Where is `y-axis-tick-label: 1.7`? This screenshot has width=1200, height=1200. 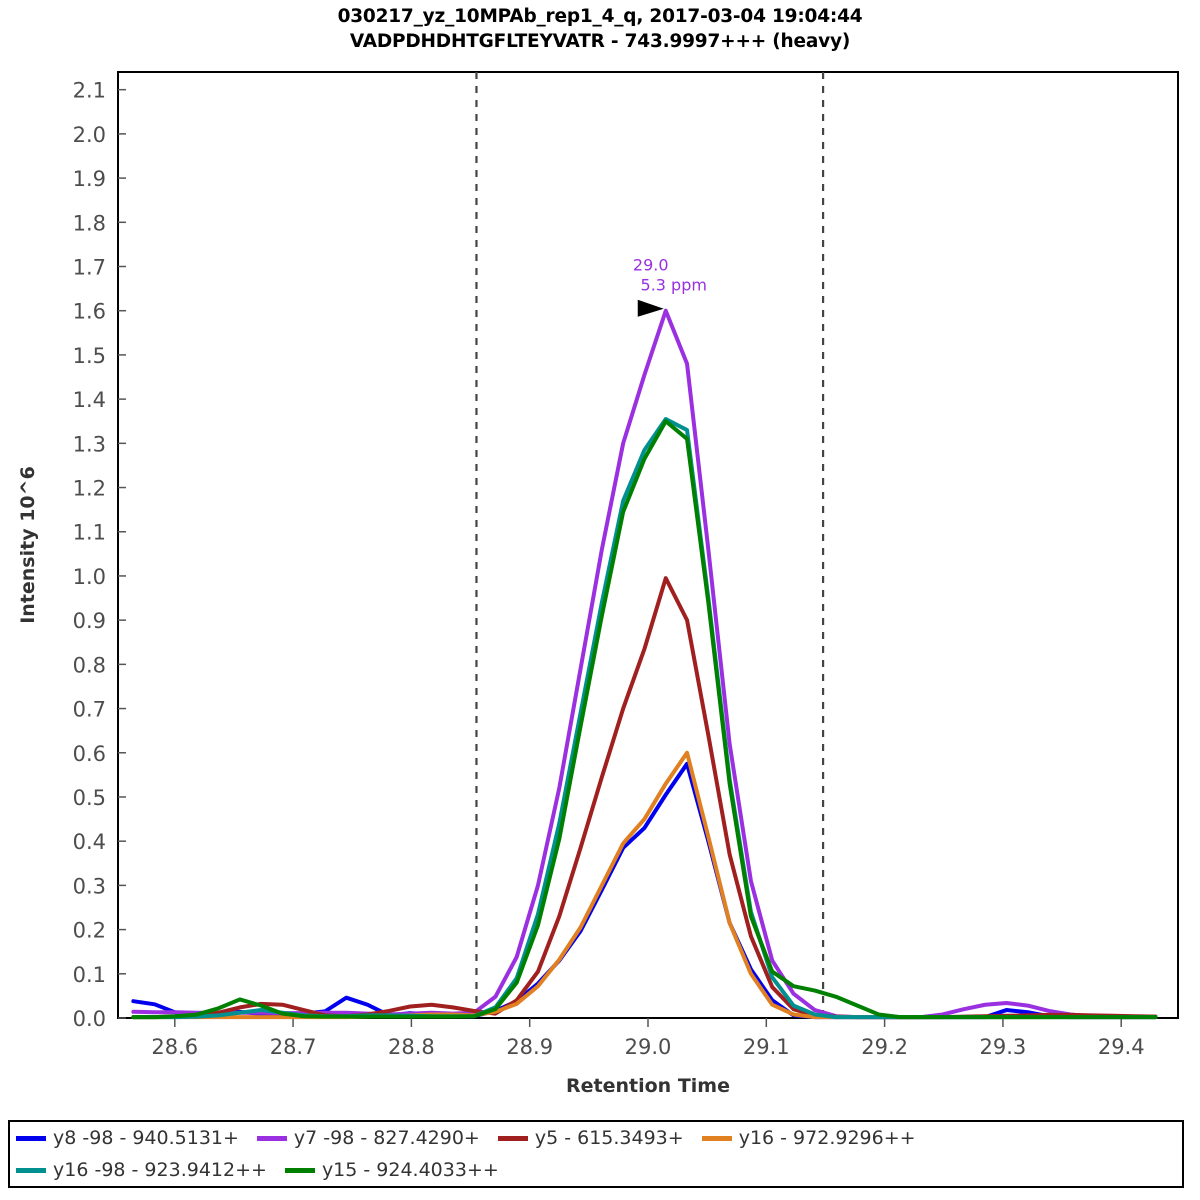 y-axis-tick-label: 1.7 is located at coordinates (89, 268).